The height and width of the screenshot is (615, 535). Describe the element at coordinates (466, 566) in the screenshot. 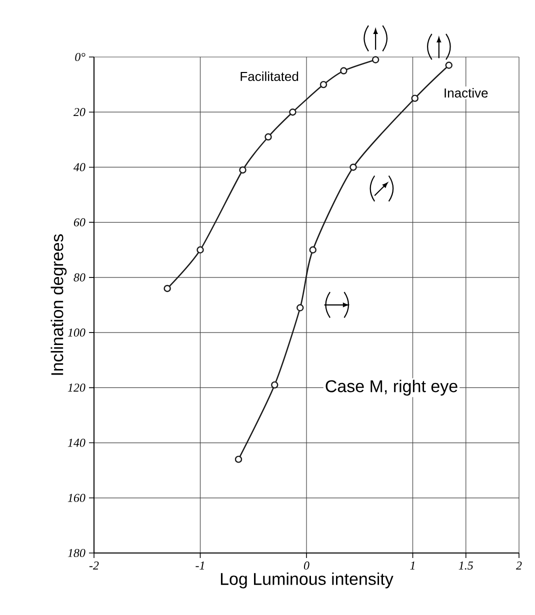

I see `x-tick-label: 1.5` at that location.